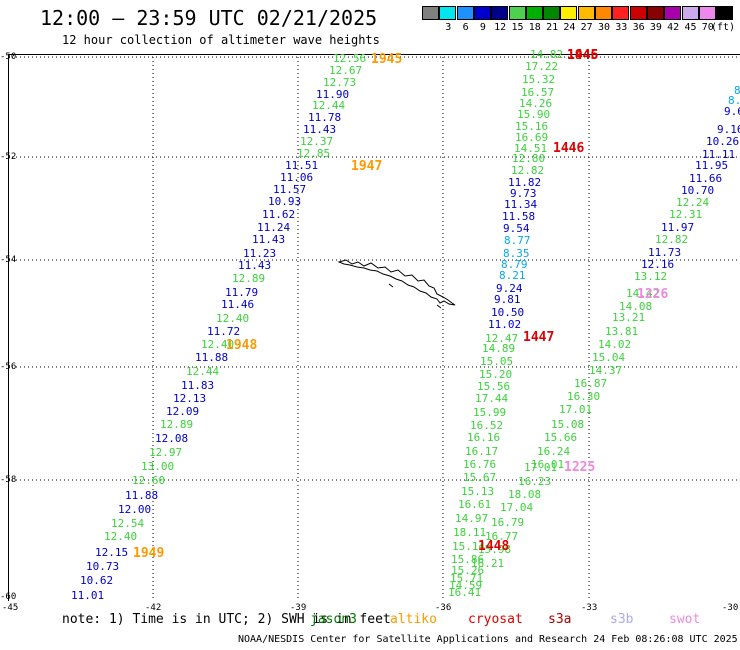 This screenshot has width=740, height=650. What do you see at coordinates (475, 504) in the screenshot?
I see `wave-height-reading: 16.61` at bounding box center [475, 504].